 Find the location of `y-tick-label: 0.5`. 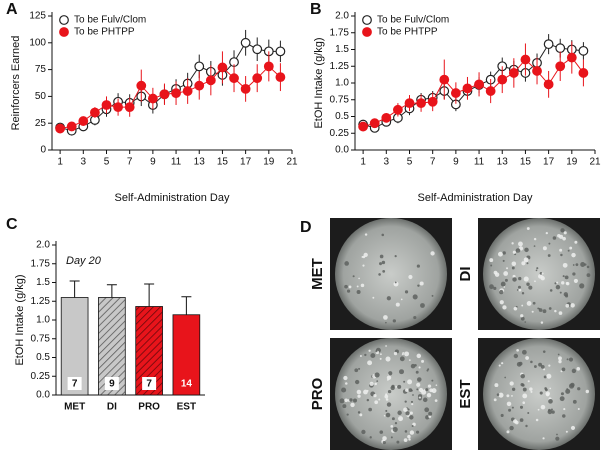

y-tick-label: 0.5 is located at coordinates (43, 357).